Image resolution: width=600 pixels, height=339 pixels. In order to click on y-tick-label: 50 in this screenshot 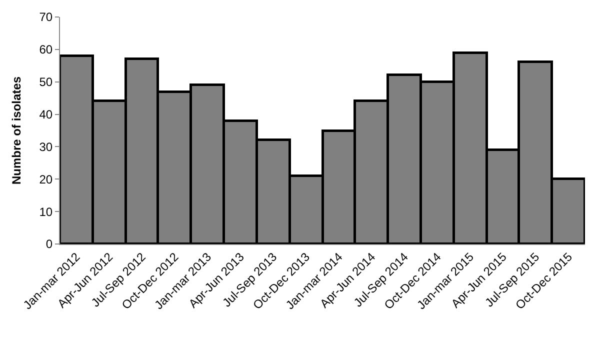, I will do `click(46, 82)`.